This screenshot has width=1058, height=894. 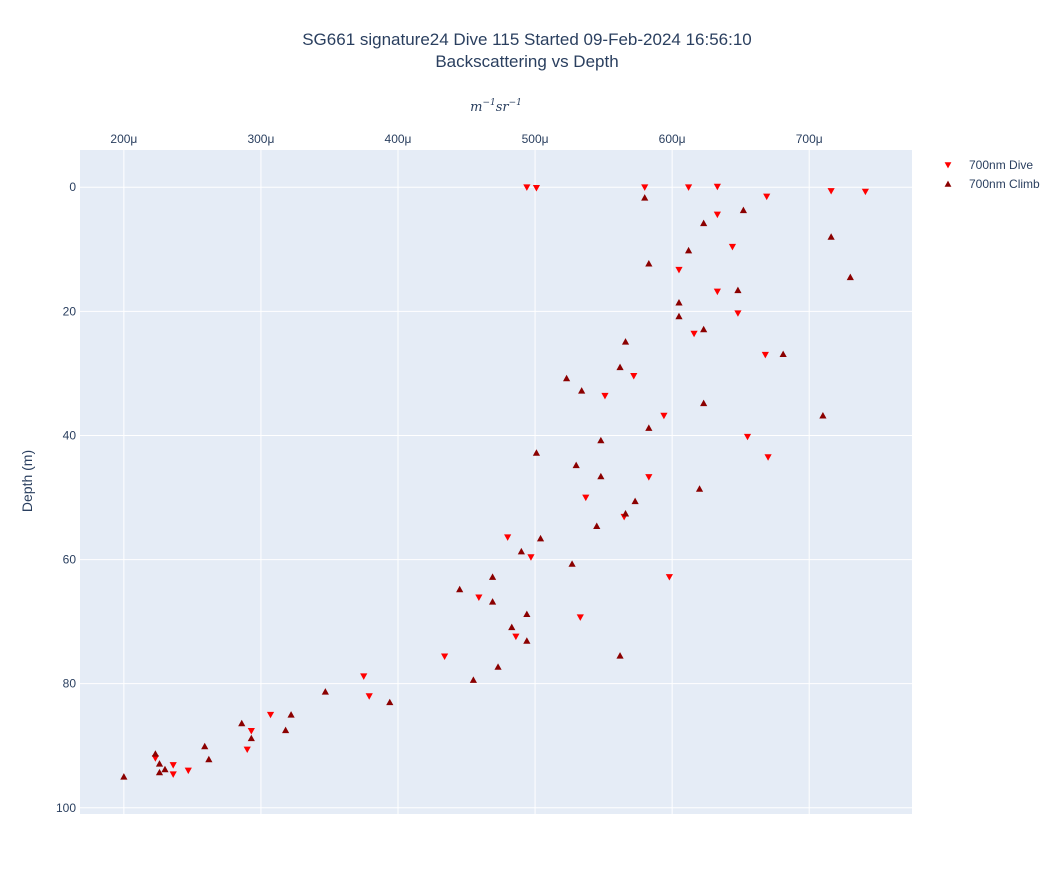 What do you see at coordinates (398, 139) in the screenshot?
I see `x-tick-label: 400μ` at bounding box center [398, 139].